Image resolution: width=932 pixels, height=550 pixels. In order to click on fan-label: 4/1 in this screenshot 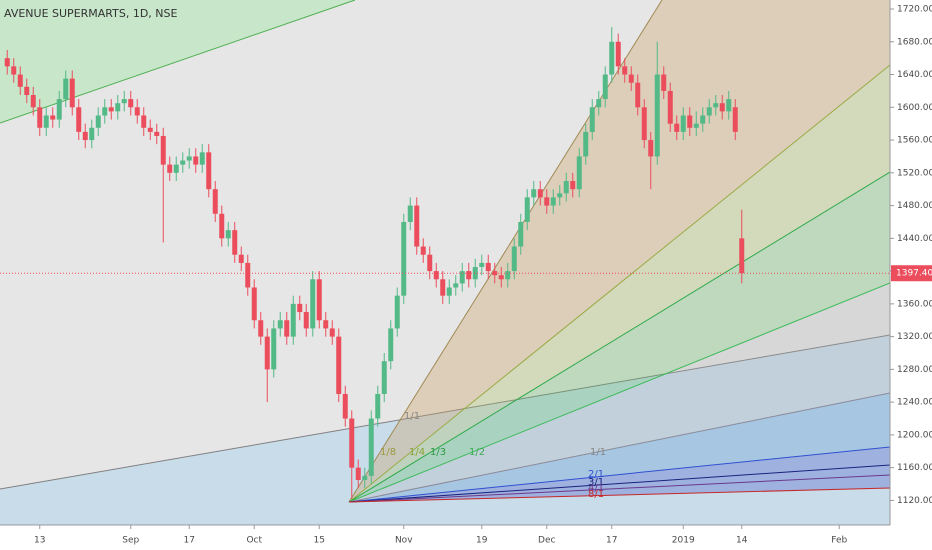, I will do `click(596, 488)`.